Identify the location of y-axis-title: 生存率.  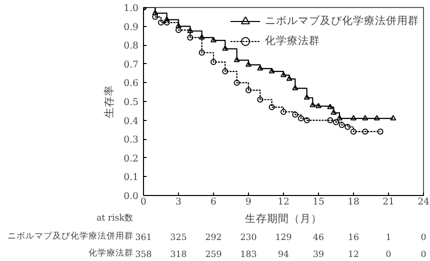
(109, 101).